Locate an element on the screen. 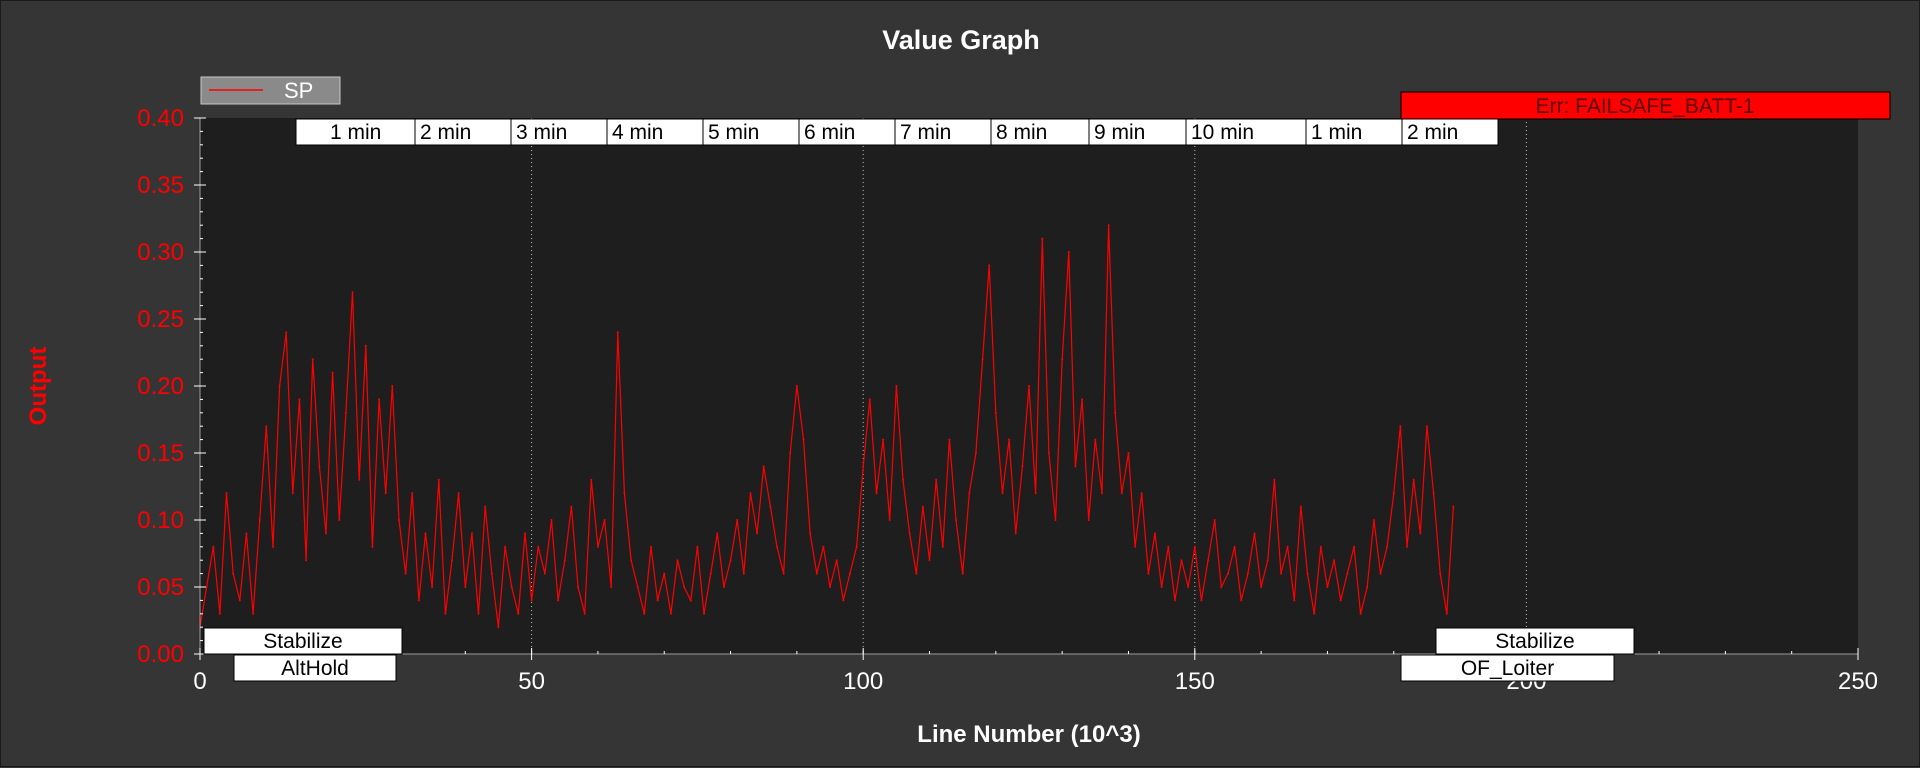  y-tick-label: 0.25 is located at coordinates (160, 319).